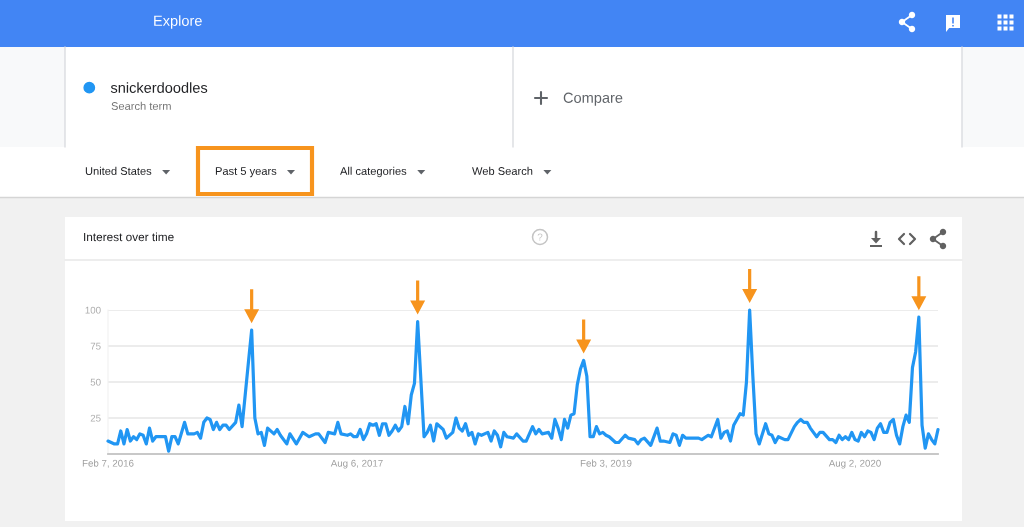  What do you see at coordinates (118, 170) in the screenshot?
I see `text: United States` at bounding box center [118, 170].